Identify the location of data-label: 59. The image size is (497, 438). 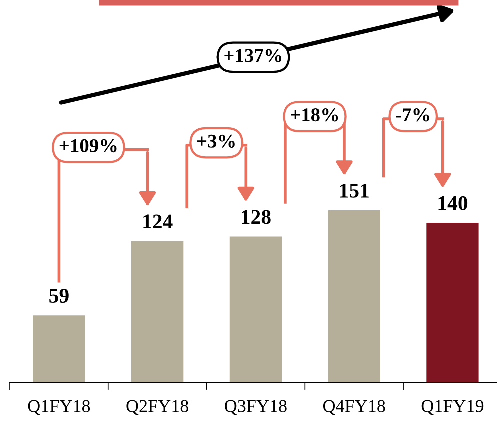
(59, 296).